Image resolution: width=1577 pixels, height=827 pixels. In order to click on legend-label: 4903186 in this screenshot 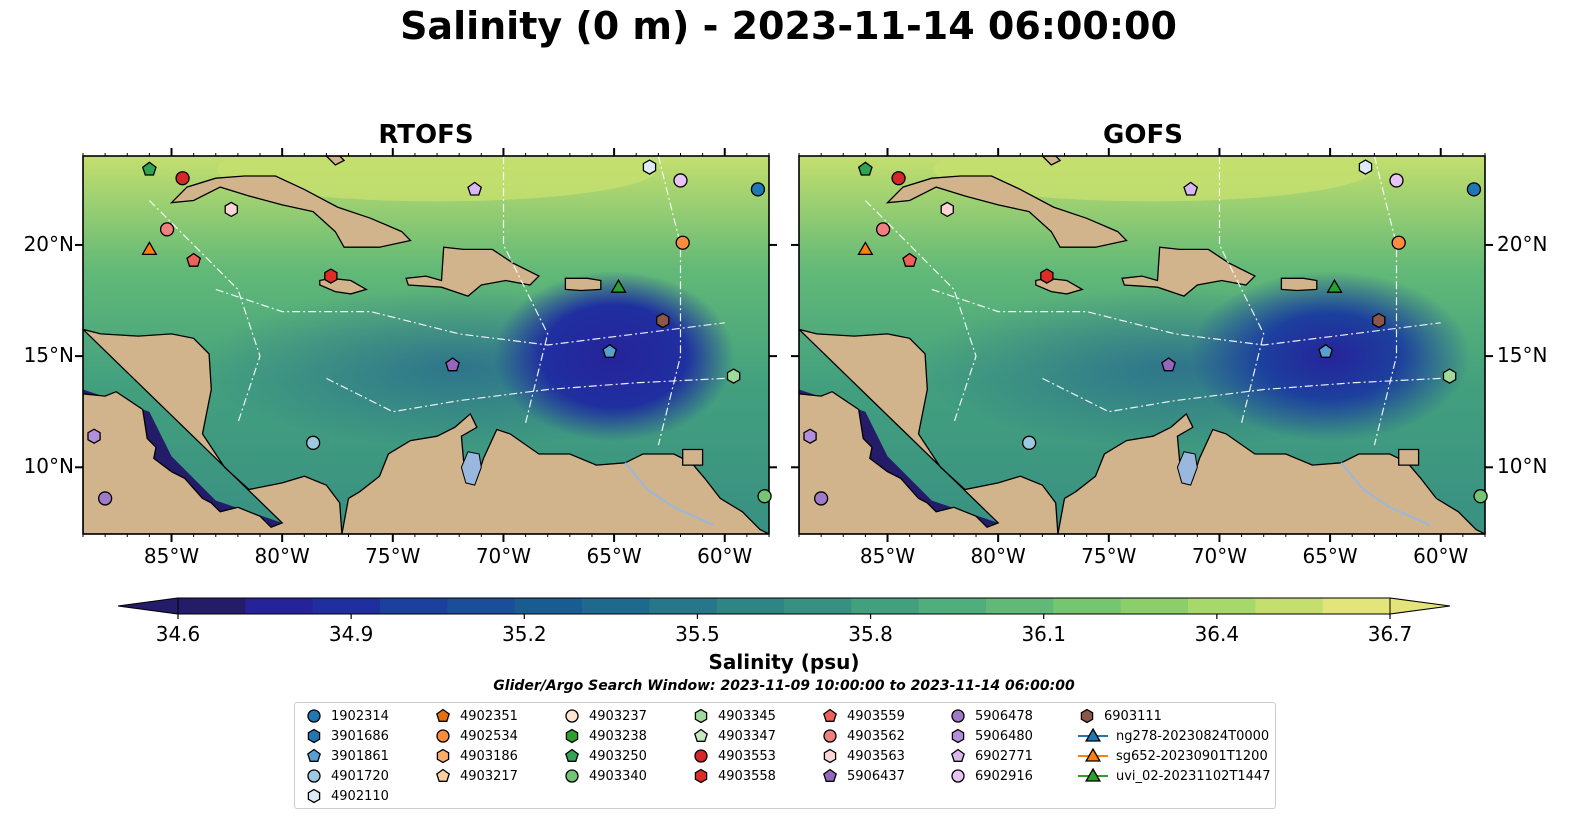, I will do `click(489, 756)`.